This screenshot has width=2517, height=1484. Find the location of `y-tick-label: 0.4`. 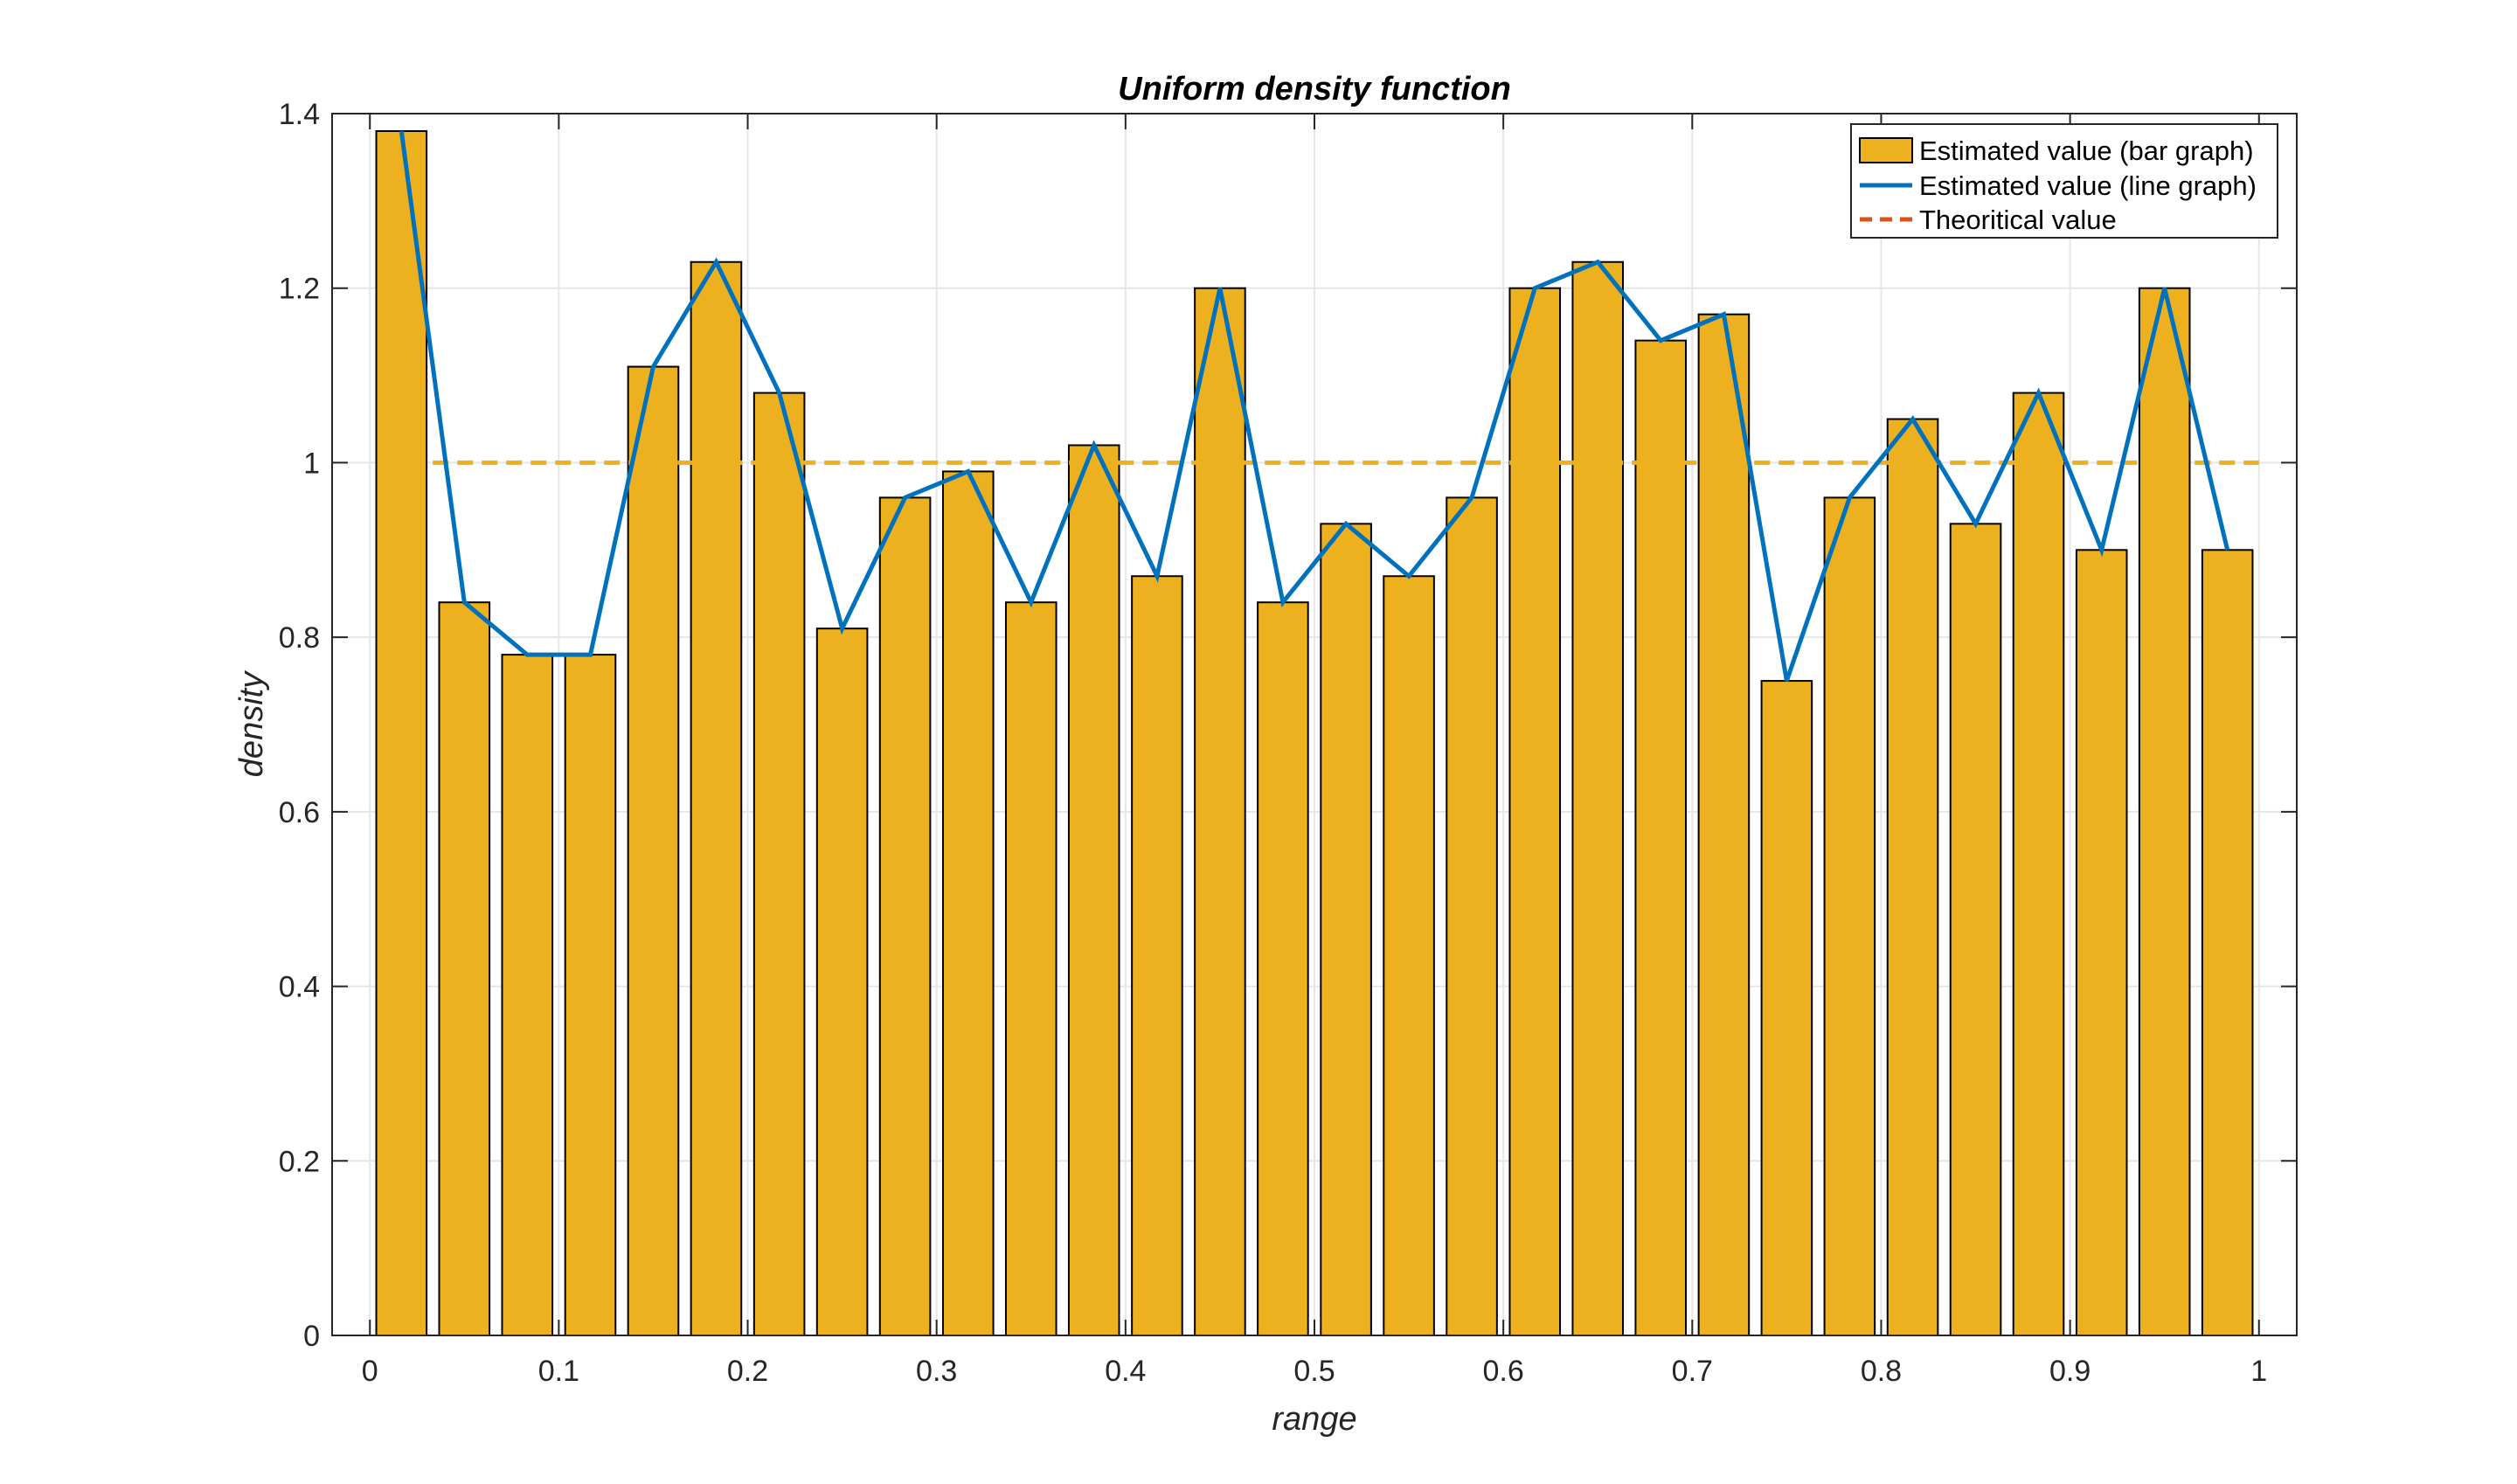

y-tick-label: 0.4 is located at coordinates (299, 987).